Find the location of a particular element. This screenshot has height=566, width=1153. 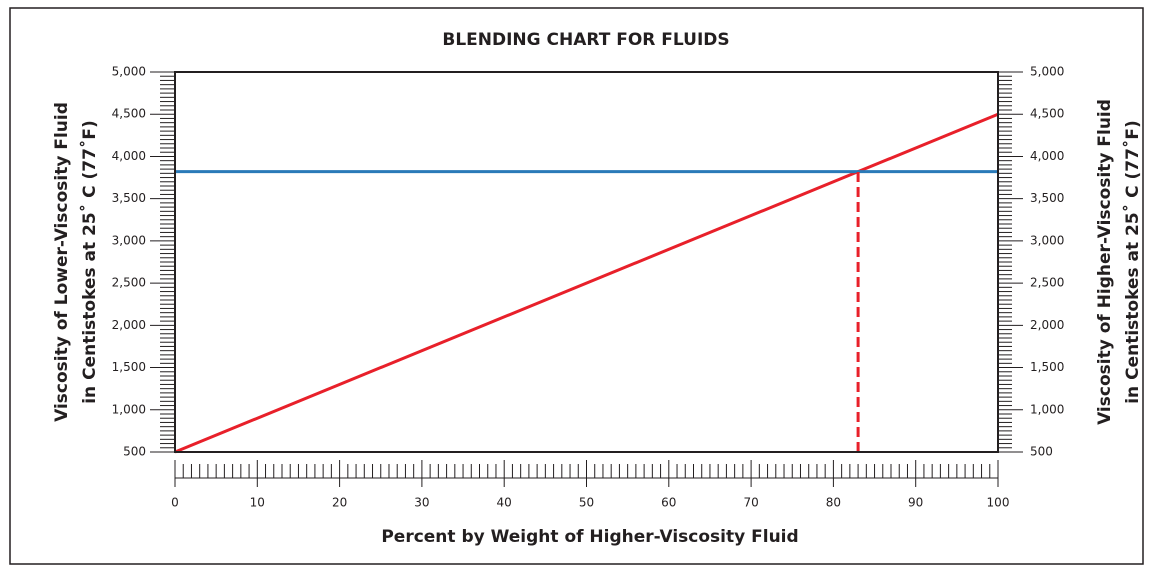

chart-title: BLENDING CHART FOR FLUIDS is located at coordinates (585, 40).